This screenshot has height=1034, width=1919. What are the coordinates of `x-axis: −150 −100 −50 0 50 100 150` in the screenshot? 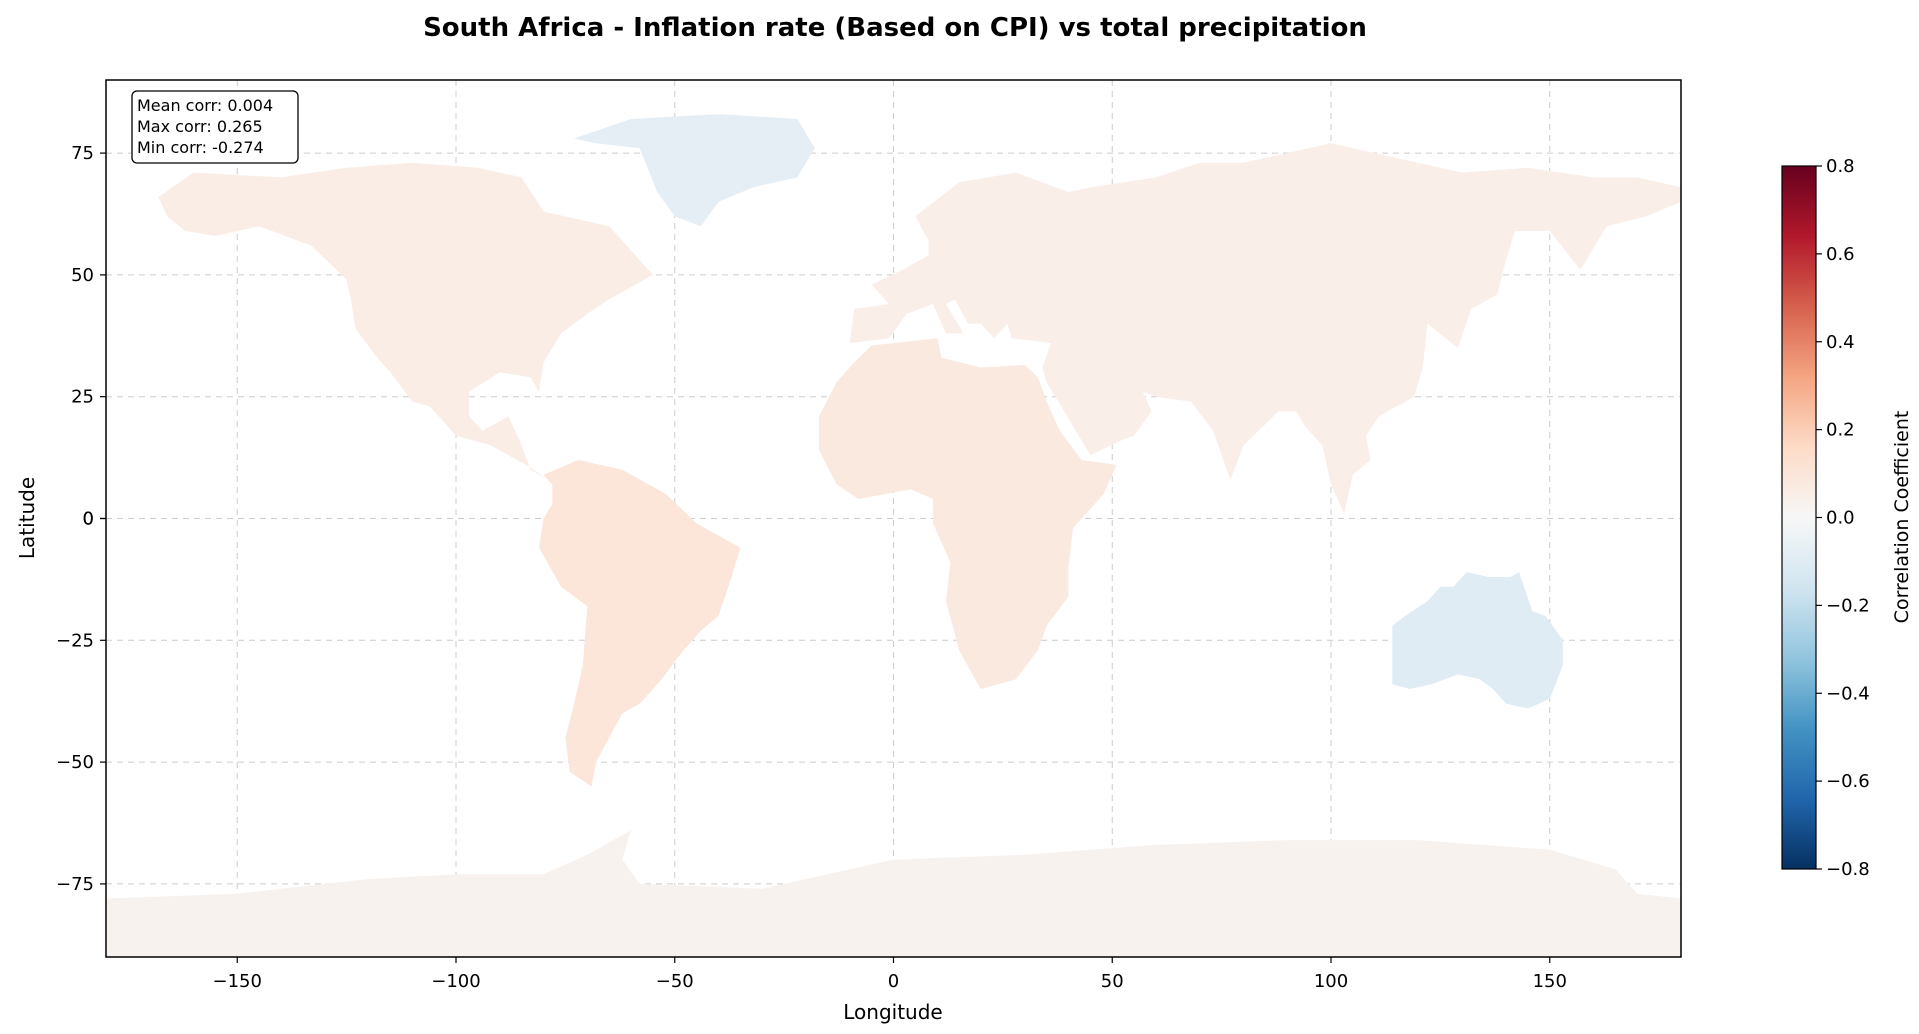 It's located at (890, 974).